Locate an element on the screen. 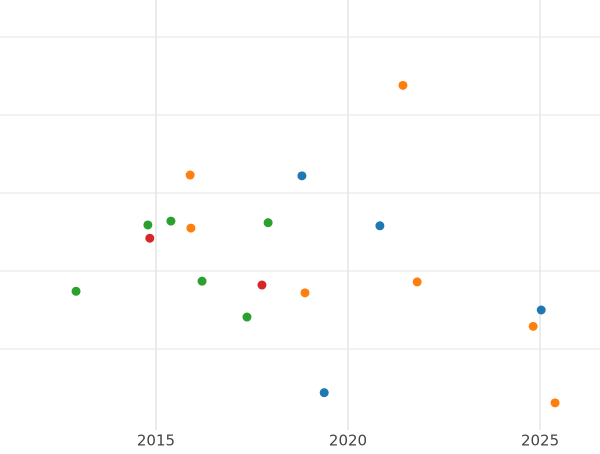  x-tick-label: 2015 is located at coordinates (156, 441).